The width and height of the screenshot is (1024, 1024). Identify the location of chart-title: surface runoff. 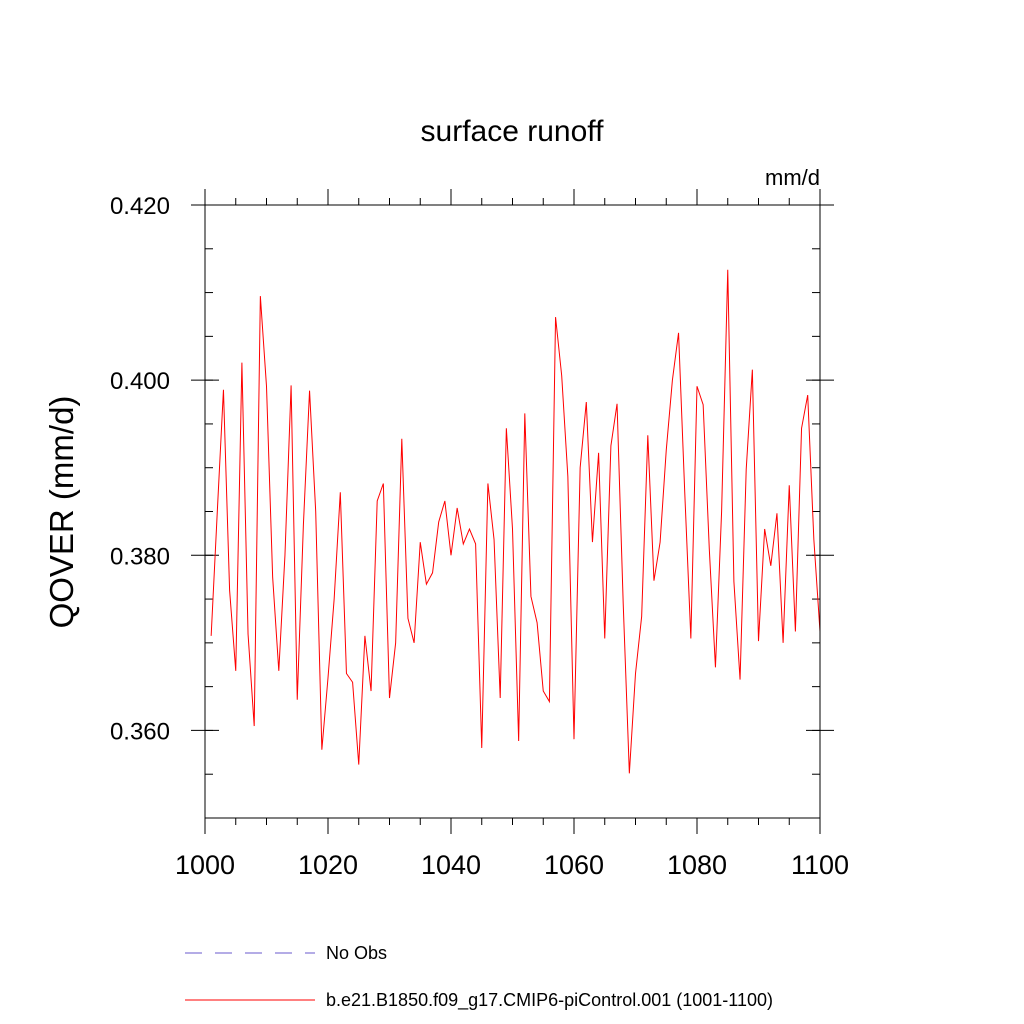
(513, 131).